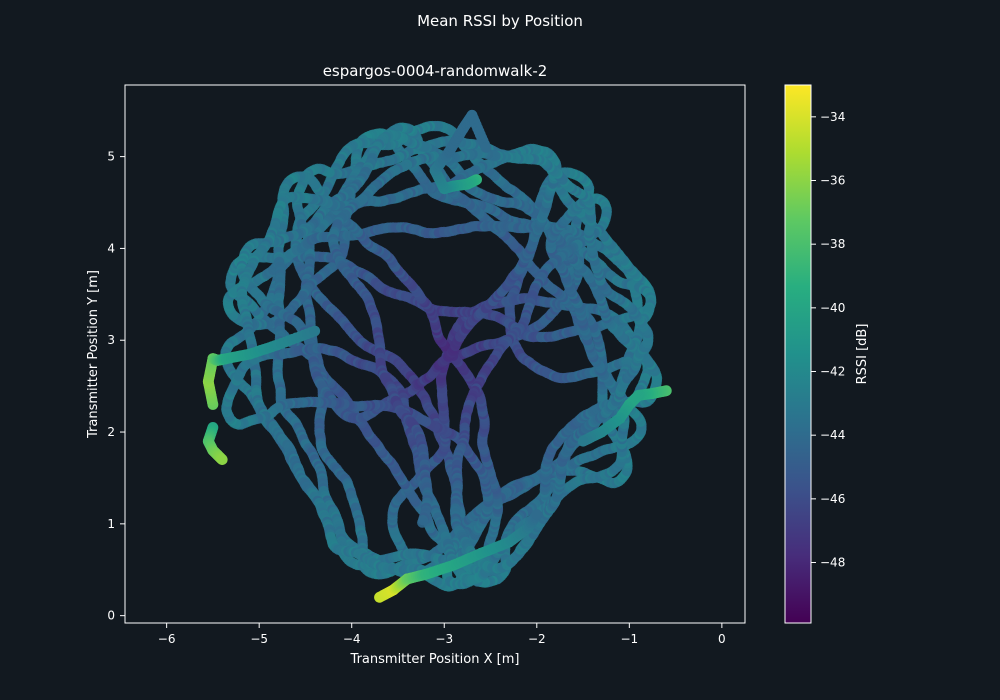 The image size is (1000, 700). Describe the element at coordinates (435, 71) in the screenshot. I see `chart-title: espargos-0004-randomwalk-2` at that location.